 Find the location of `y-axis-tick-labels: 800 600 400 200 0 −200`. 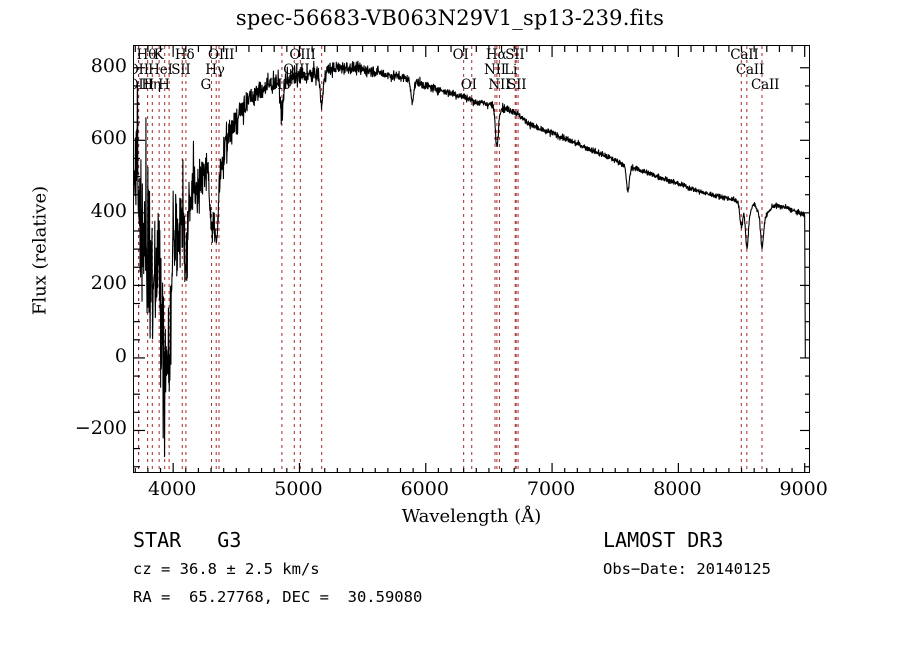

y-axis-tick-labels: 800 600 400 200 0 −200 is located at coordinates (80, 259).